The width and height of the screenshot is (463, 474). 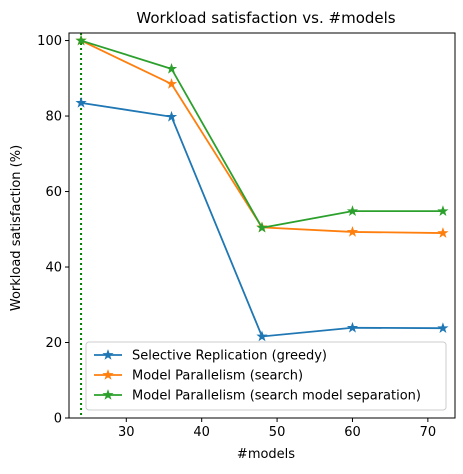 I want to click on x-tick-label: 40, so click(x=201, y=432).